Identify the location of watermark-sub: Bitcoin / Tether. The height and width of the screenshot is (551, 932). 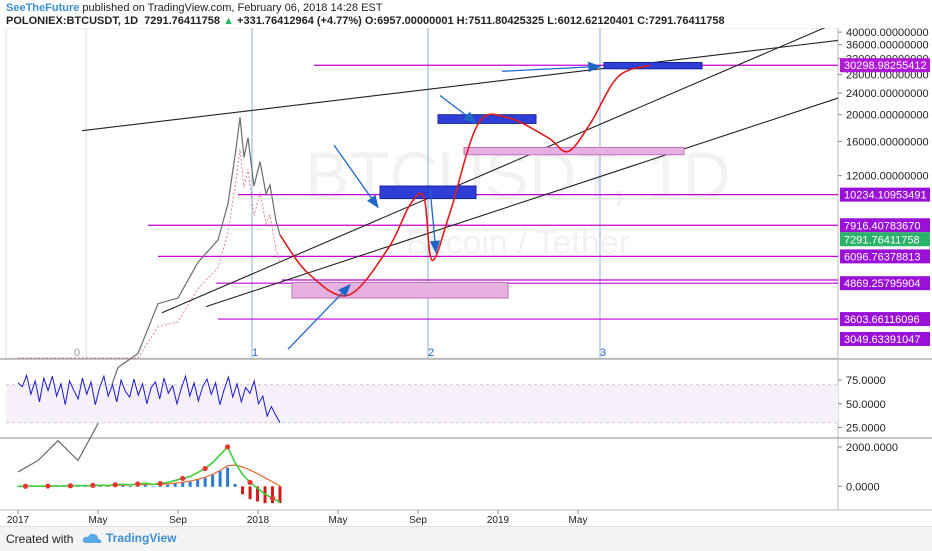
(518, 243).